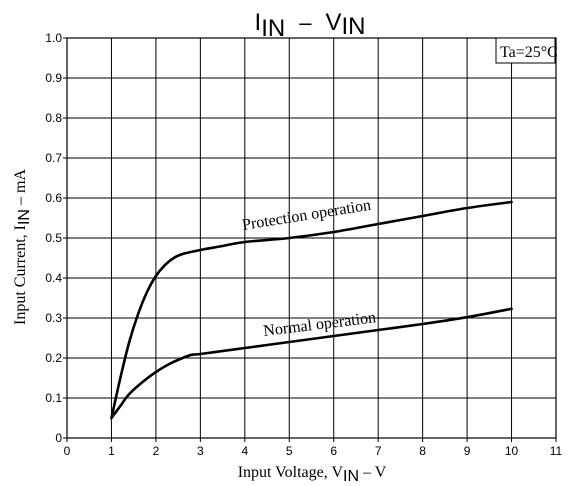 This screenshot has width=572, height=486. Describe the element at coordinates (53, 358) in the screenshot. I see `y-tick-label: 0.2` at that location.